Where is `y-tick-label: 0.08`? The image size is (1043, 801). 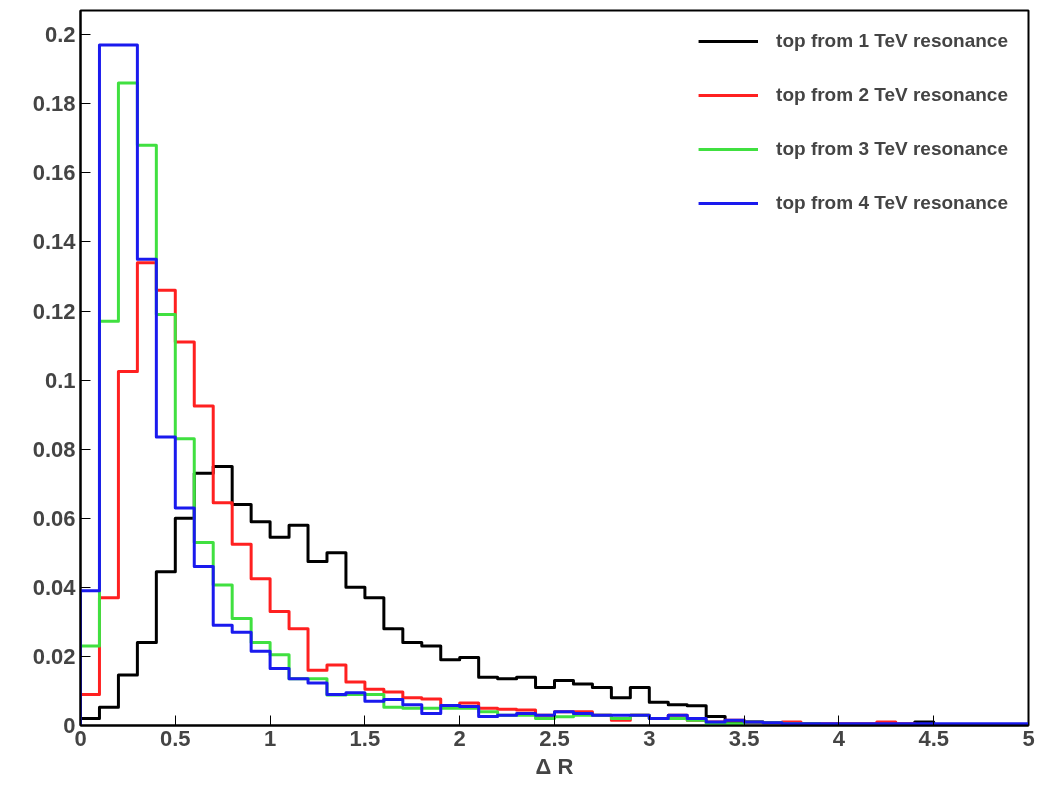
y-tick-label: 0.08 is located at coordinates (54, 449).